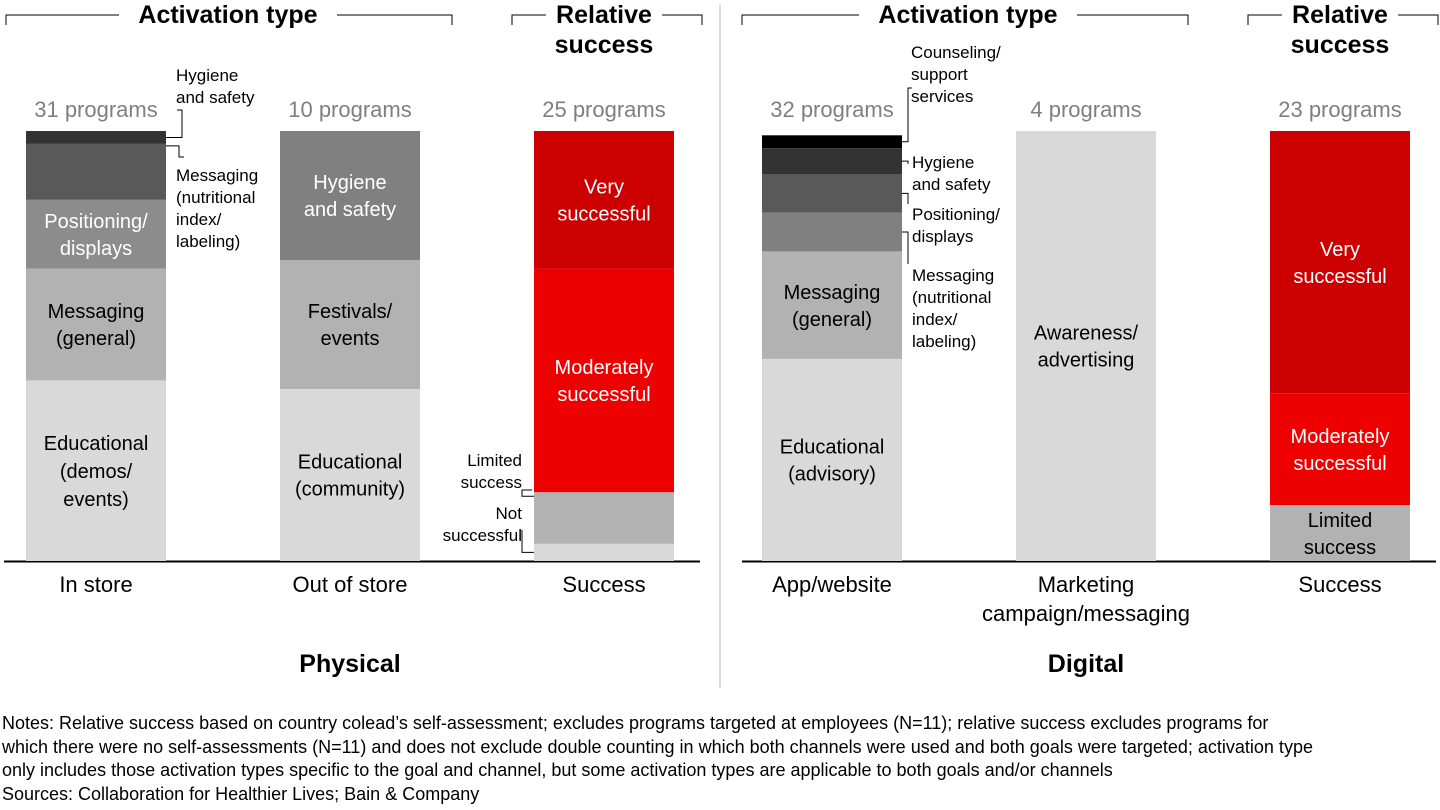  What do you see at coordinates (96, 249) in the screenshot?
I see `segment-label: displays` at bounding box center [96, 249].